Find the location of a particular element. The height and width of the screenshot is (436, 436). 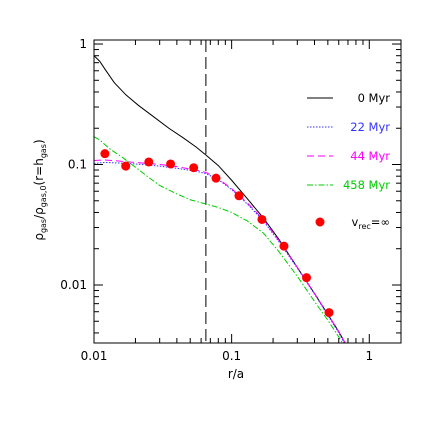

x-tick-label: 1 is located at coordinates (369, 356).